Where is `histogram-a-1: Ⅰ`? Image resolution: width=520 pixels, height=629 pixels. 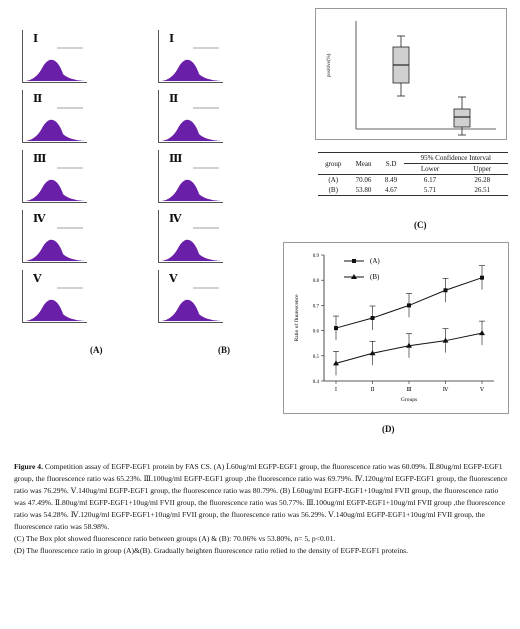
histogram-a-1: Ⅰ is located at coordinates (54, 56).